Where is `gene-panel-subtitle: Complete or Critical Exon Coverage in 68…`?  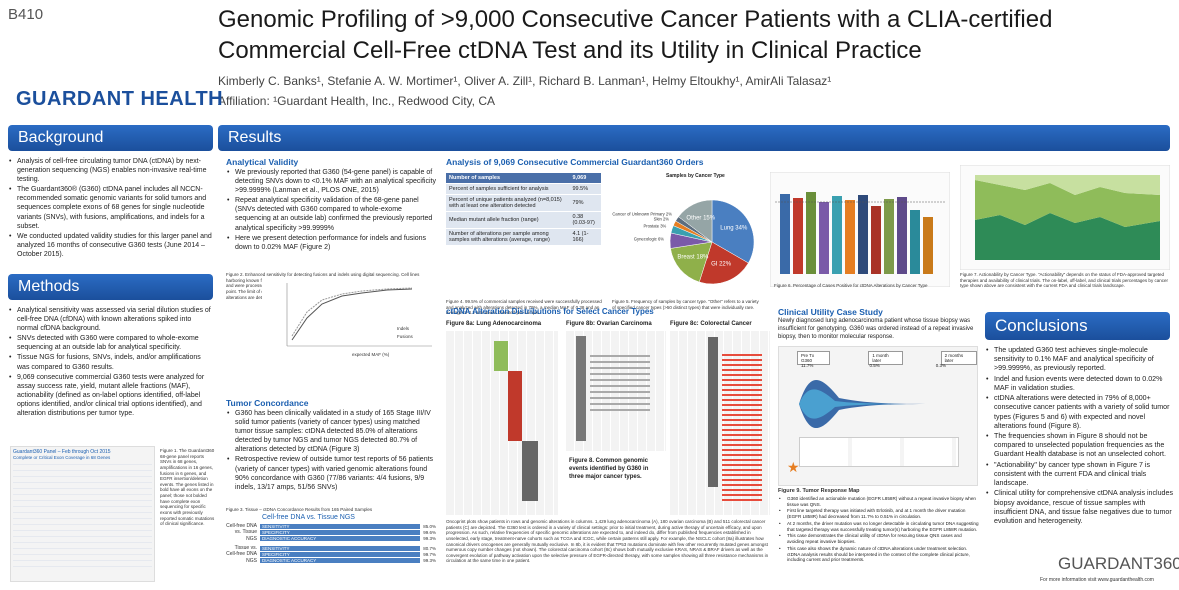
gene-panel-subtitle: Complete or Critical Exon Coverage in 68… is located at coordinates (62, 457).